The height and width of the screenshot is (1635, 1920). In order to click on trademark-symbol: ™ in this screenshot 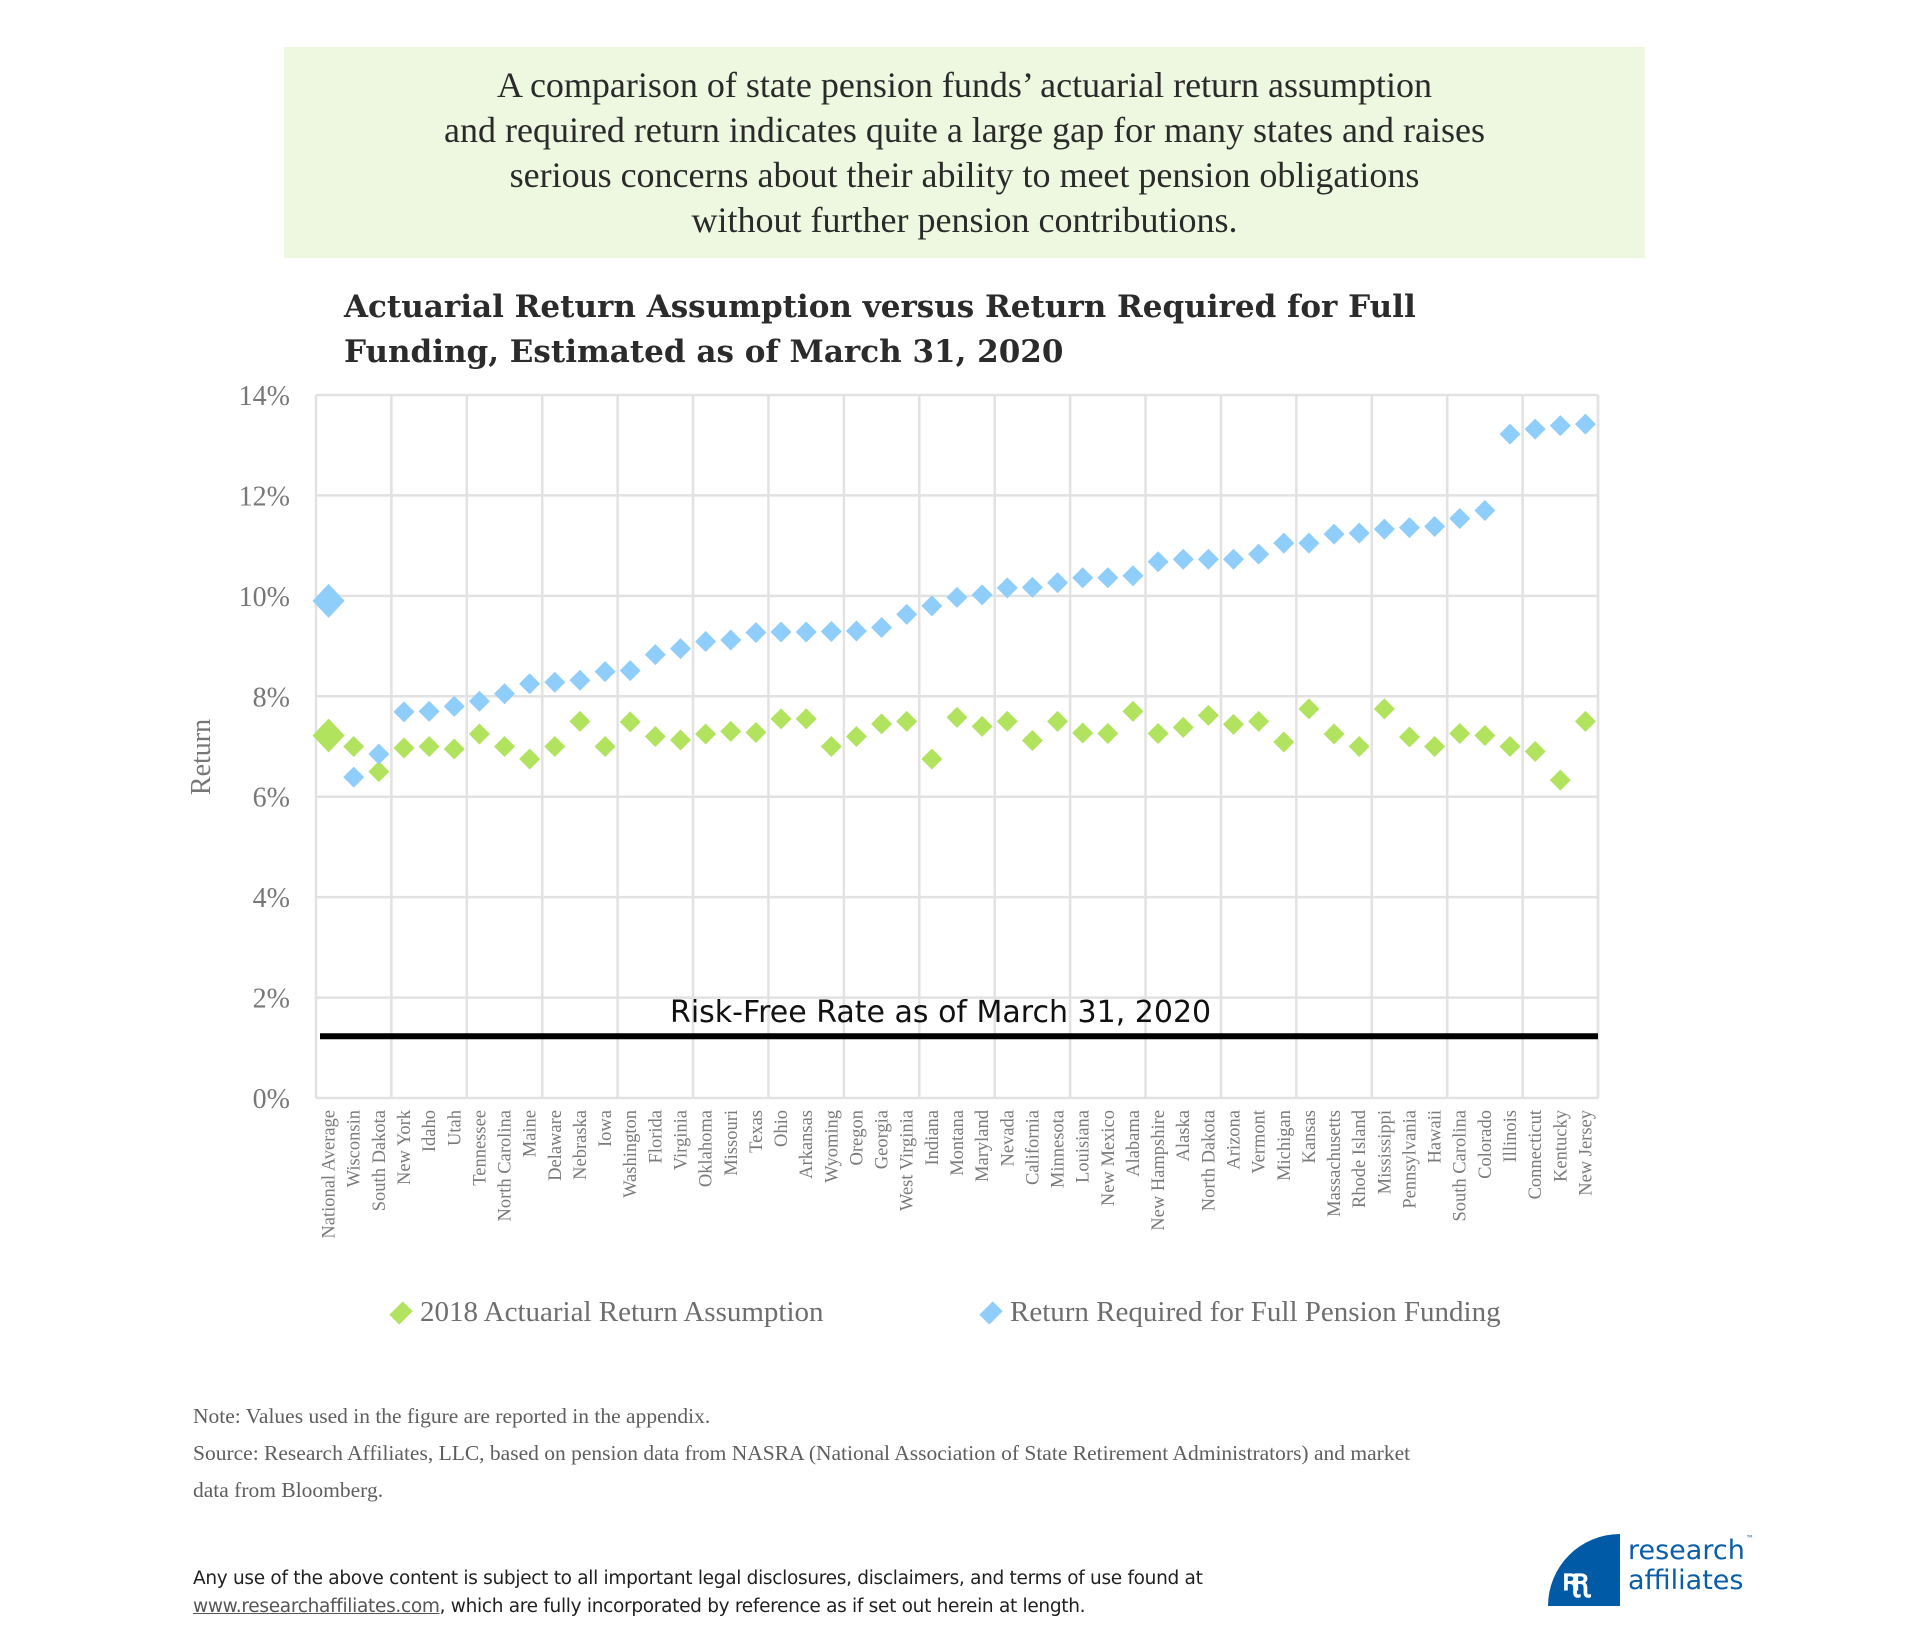, I will do `click(1750, 1538)`.